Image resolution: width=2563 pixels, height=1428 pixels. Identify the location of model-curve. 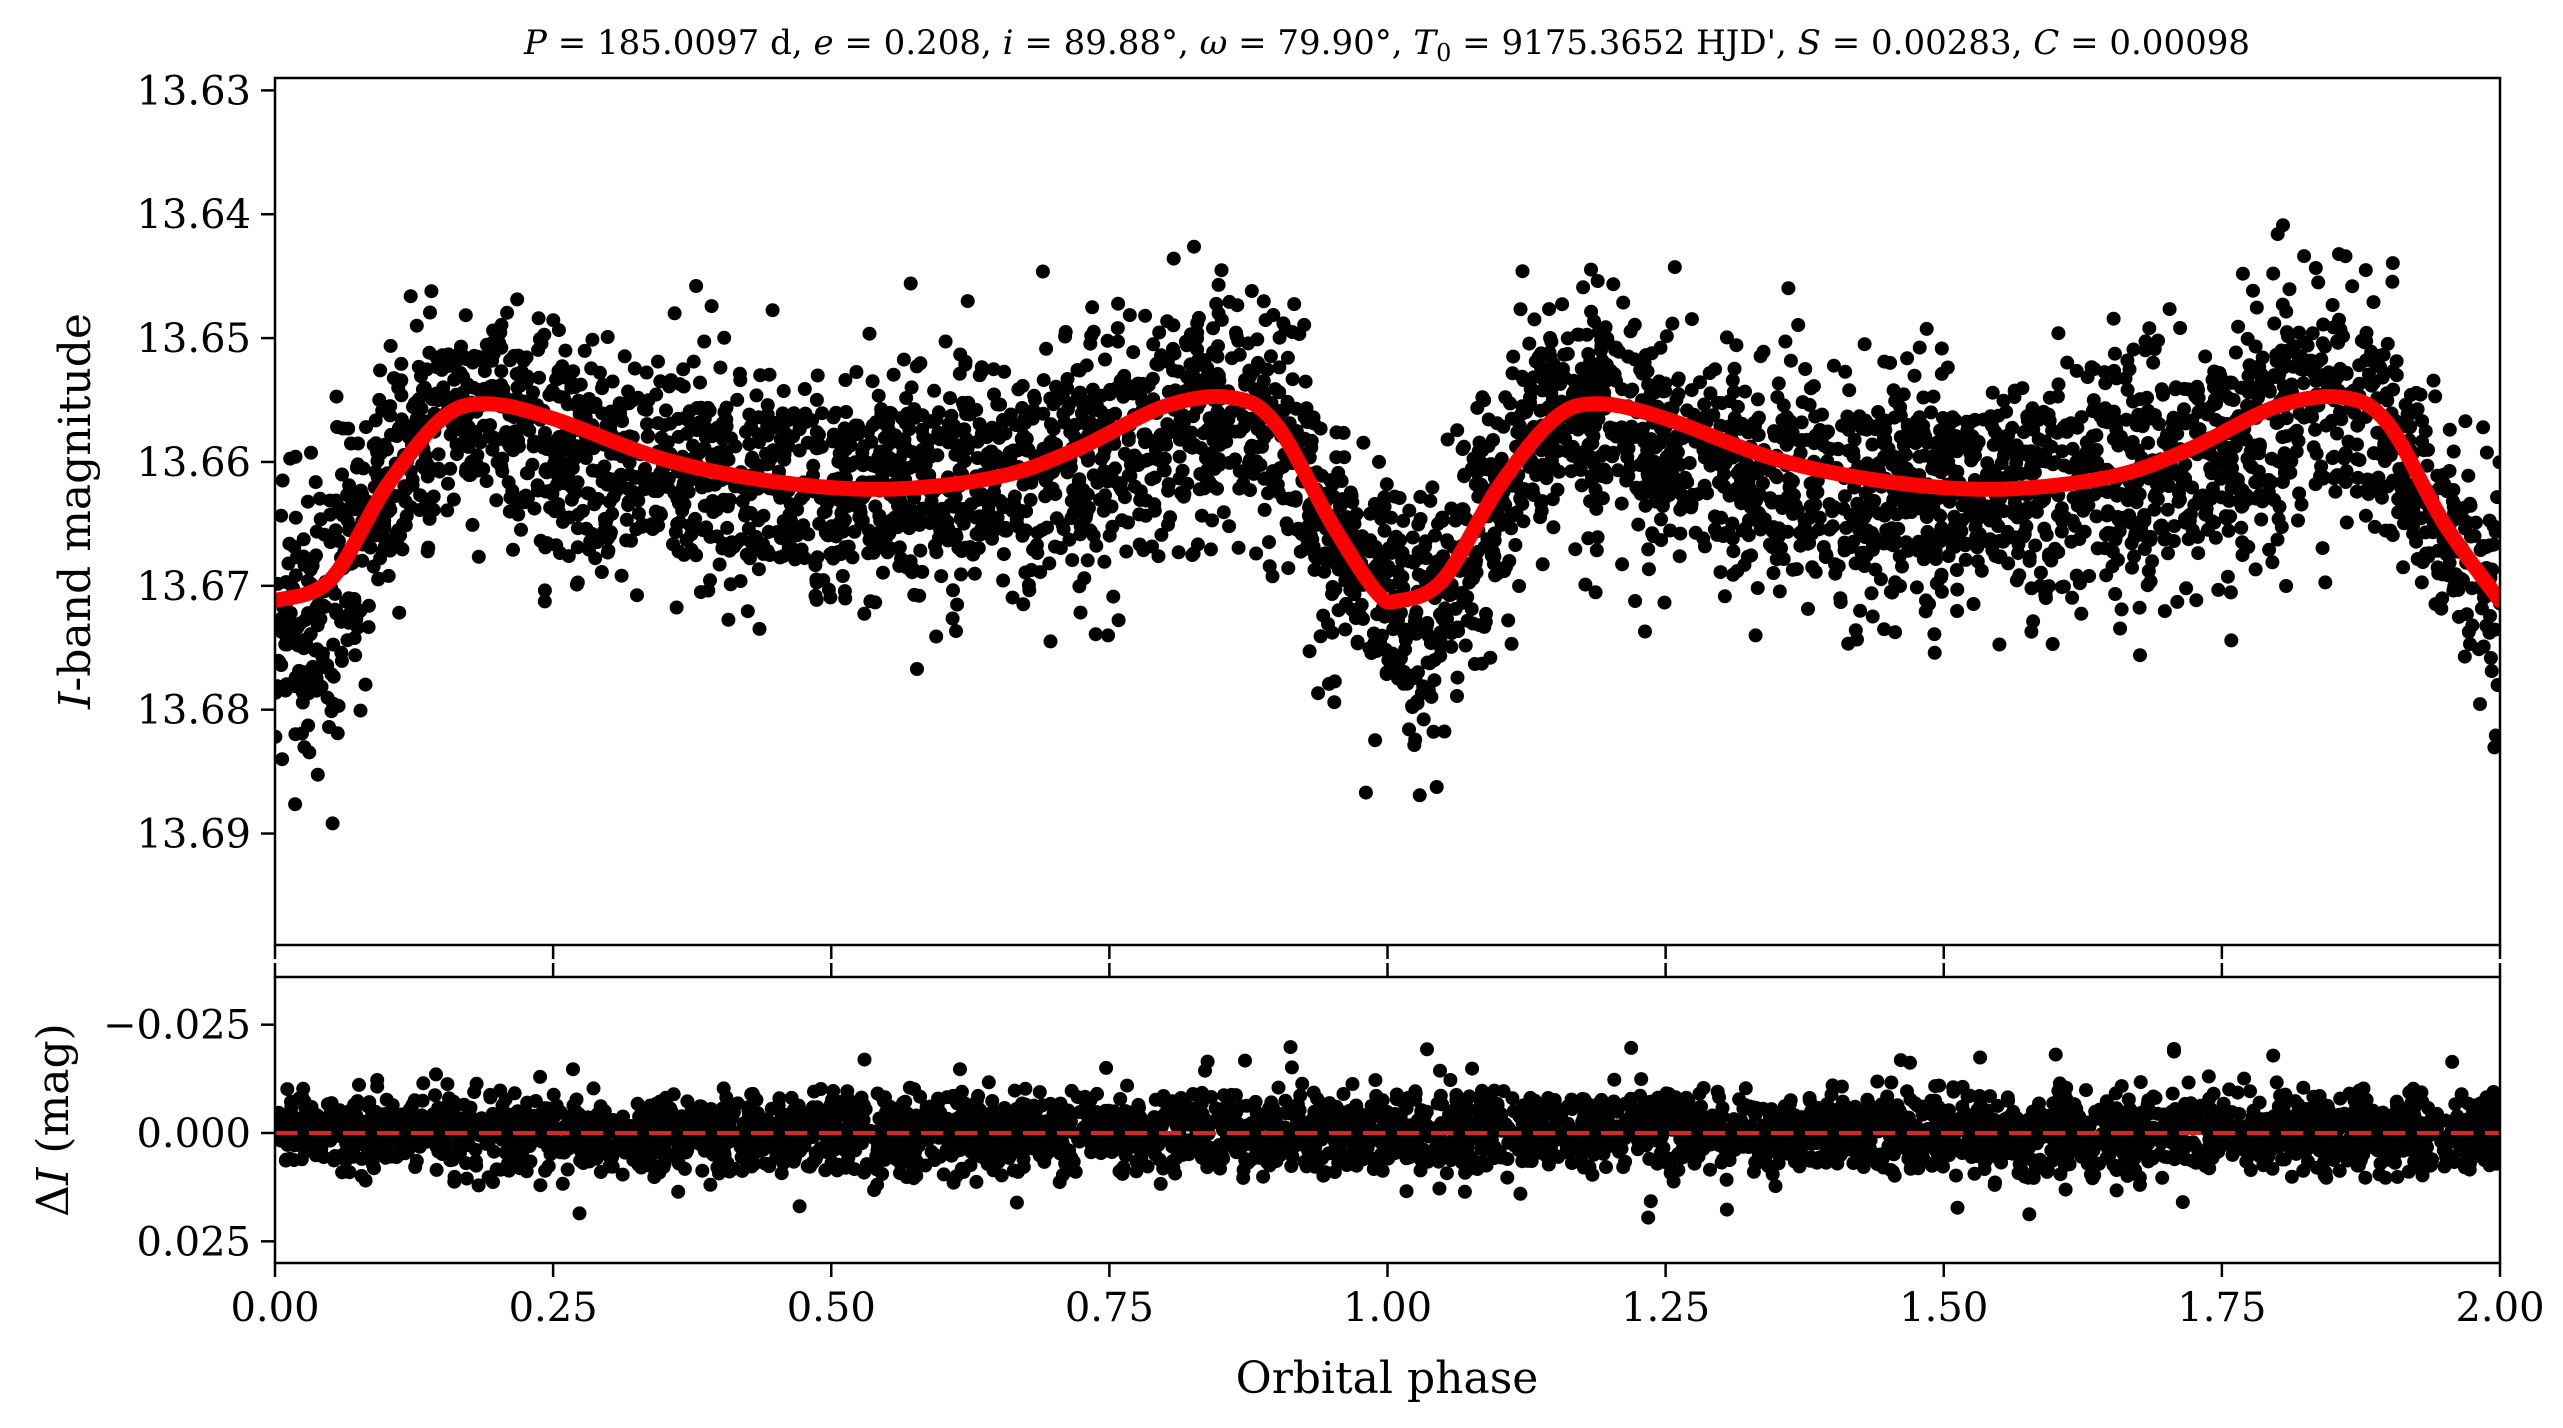
(1387, 499).